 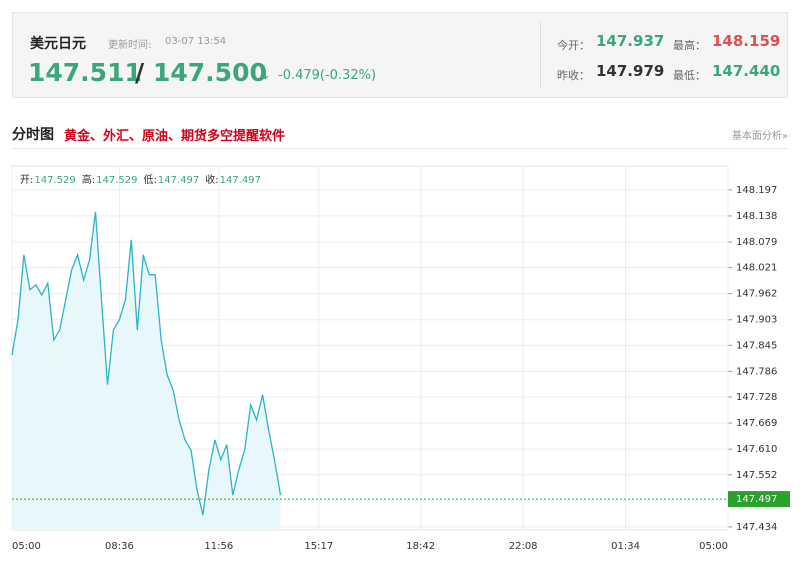 I want to click on y-tick-label: 147.434, so click(x=756, y=527).